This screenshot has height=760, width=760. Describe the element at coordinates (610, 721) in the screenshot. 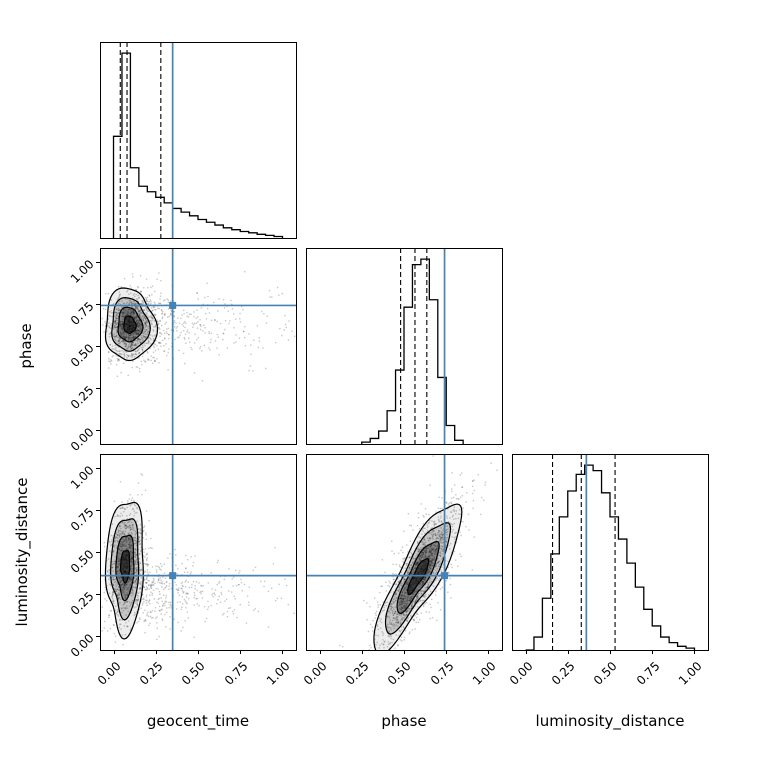

I see `x-axis-title-luminosity-distance: luminosity_distance` at that location.